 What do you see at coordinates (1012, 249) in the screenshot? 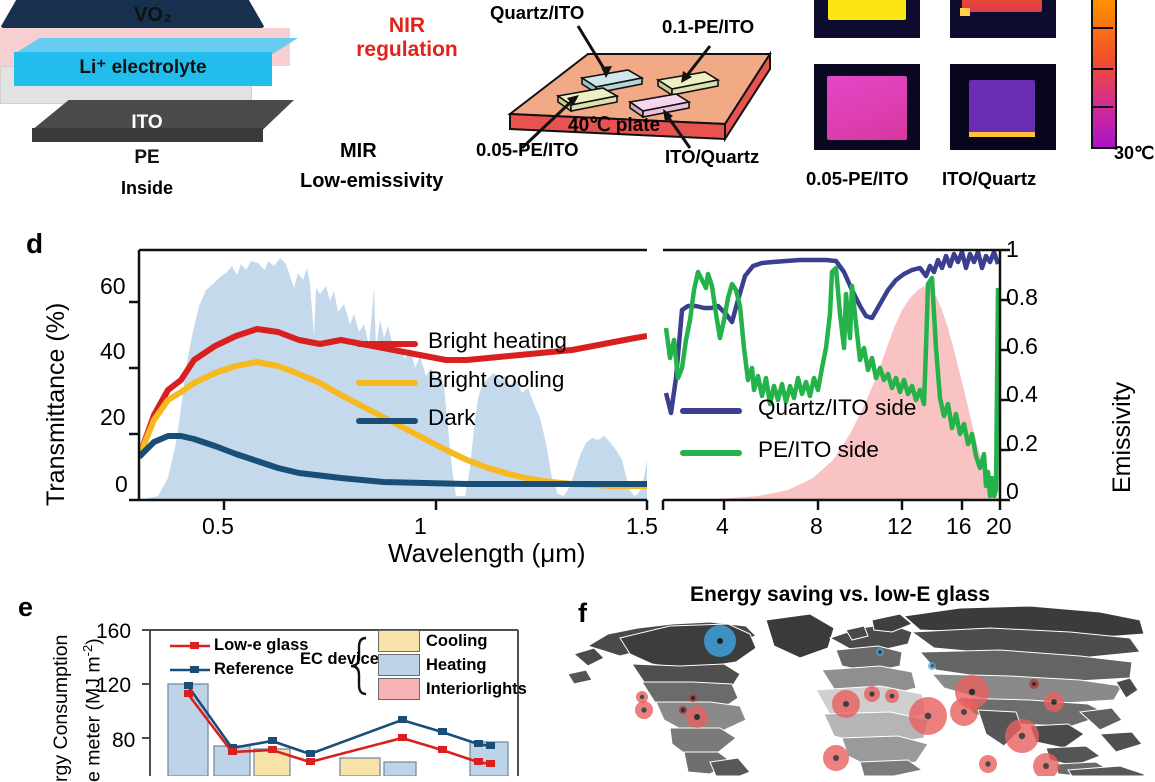
I see `panel-d-y2tick-1.0: 1` at bounding box center [1012, 249].